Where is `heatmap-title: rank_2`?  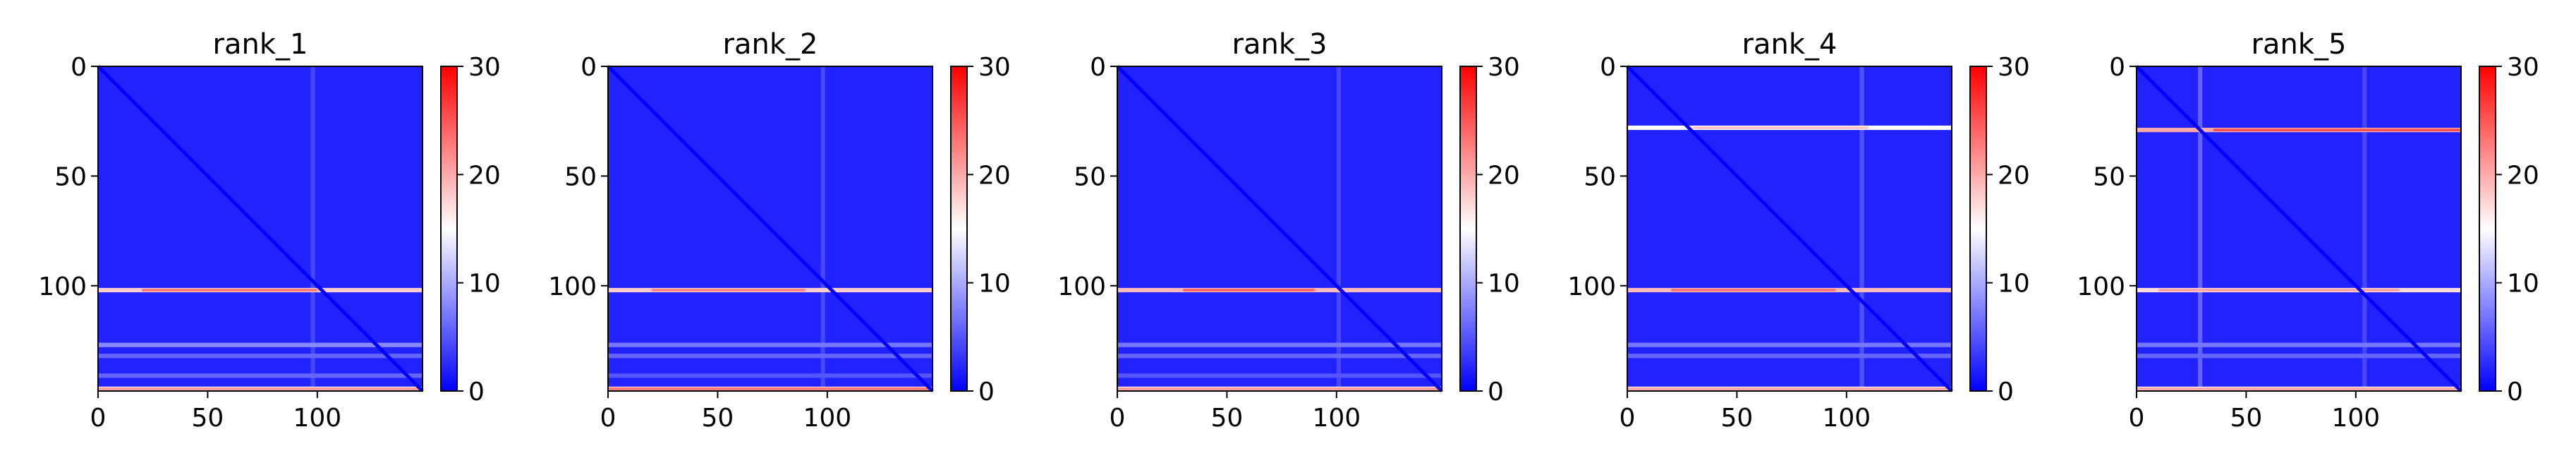
heatmap-title: rank_2 is located at coordinates (771, 44).